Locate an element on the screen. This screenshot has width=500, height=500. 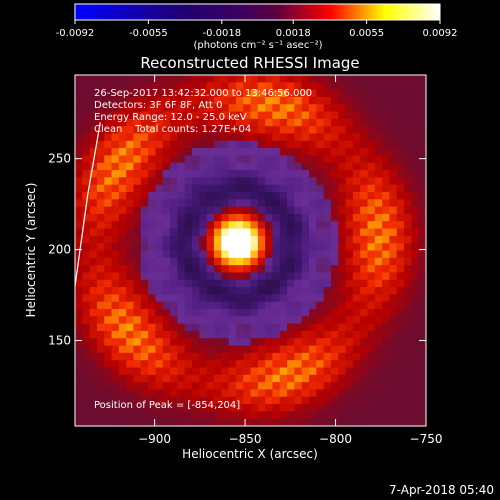
colorbar-tick-label: -0.0018 is located at coordinates (221, 33).